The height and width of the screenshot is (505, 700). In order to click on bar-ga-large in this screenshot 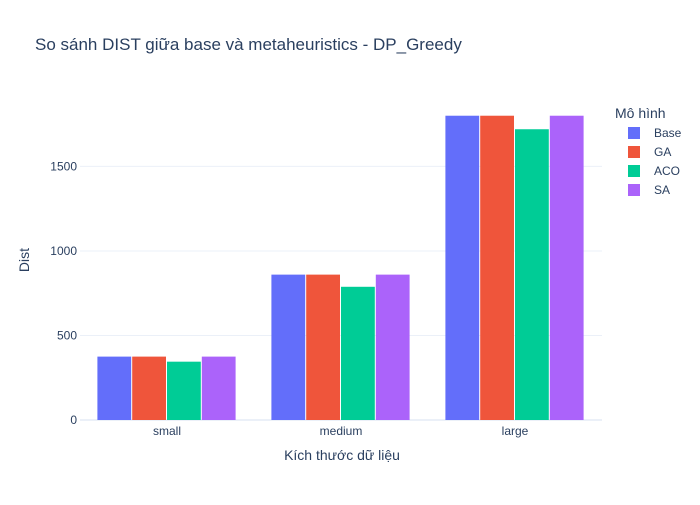, I will do `click(497, 268)`.